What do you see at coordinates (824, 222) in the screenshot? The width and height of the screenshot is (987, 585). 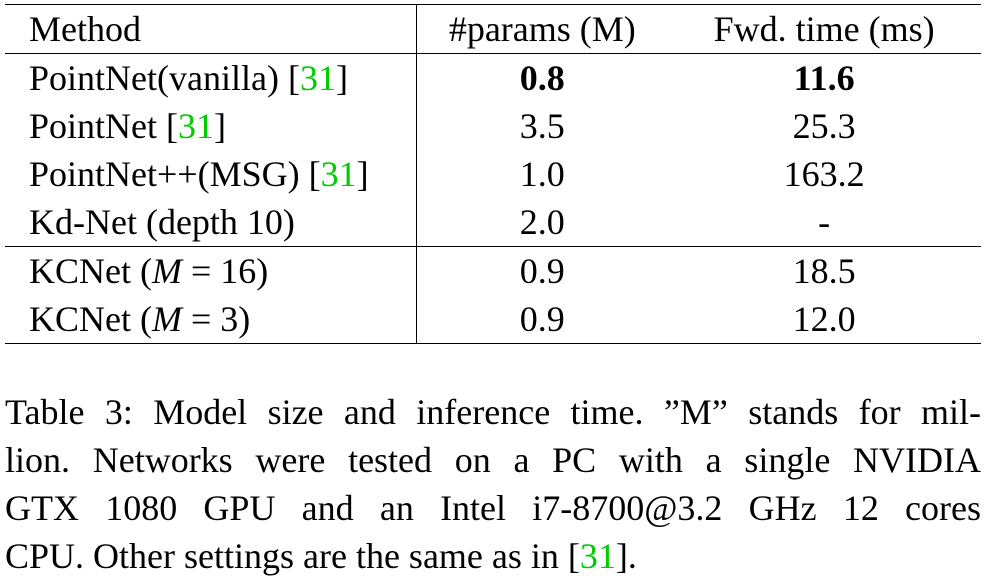 I see `row-time: -` at bounding box center [824, 222].